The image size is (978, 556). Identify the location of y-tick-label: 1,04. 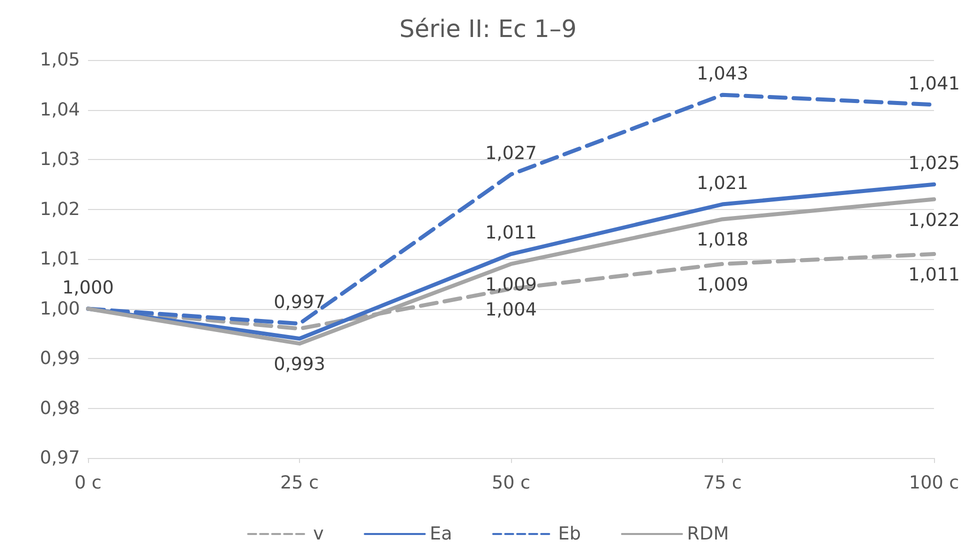
(60, 109).